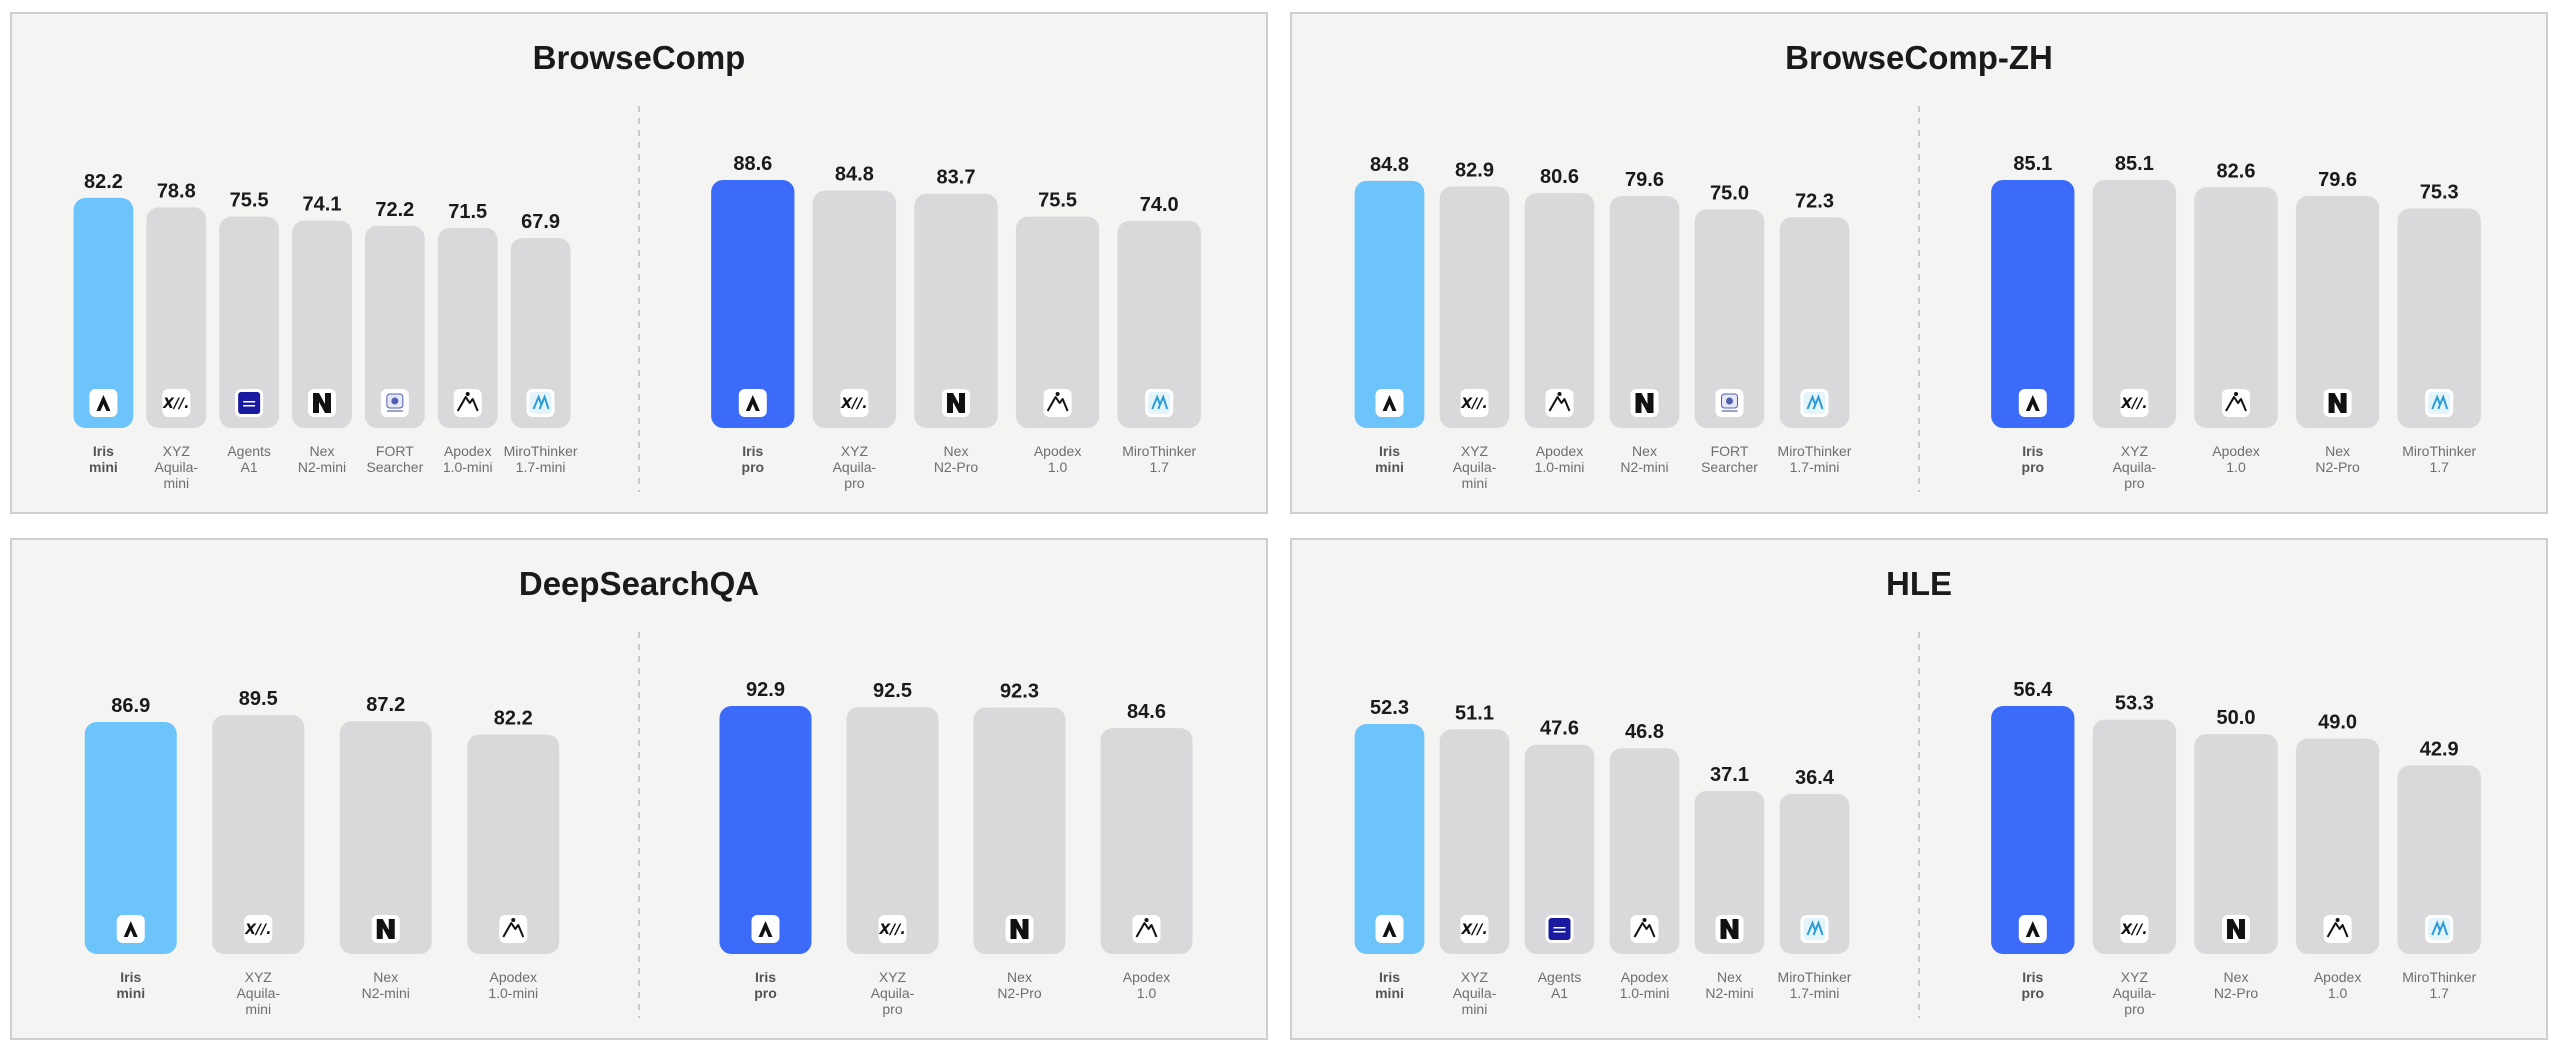  What do you see at coordinates (1019, 692) in the screenshot?
I see `value-label: 92.3` at bounding box center [1019, 692].